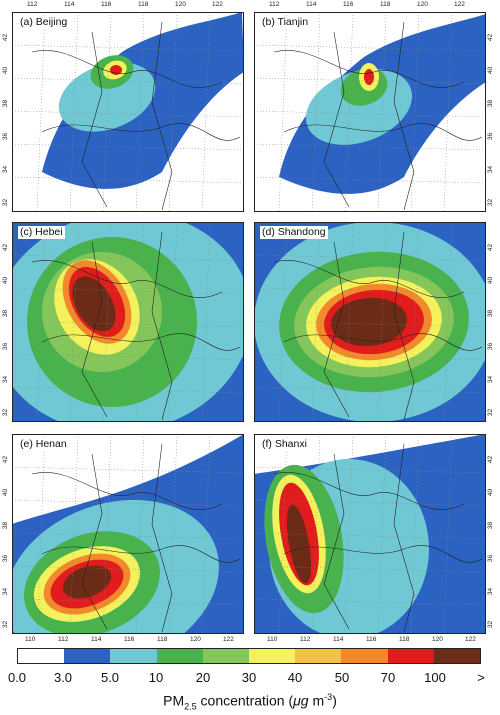  Describe the element at coordinates (156, 677) in the screenshot. I see `colorbar-label: 10` at that location.